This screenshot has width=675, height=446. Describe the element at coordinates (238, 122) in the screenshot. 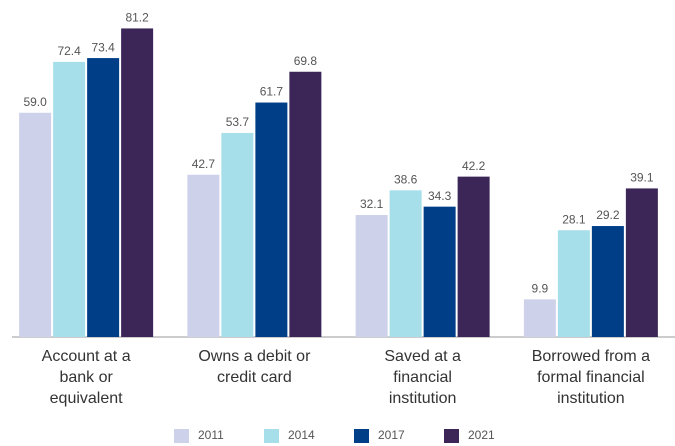

I see `value-label: 53.7` at that location.